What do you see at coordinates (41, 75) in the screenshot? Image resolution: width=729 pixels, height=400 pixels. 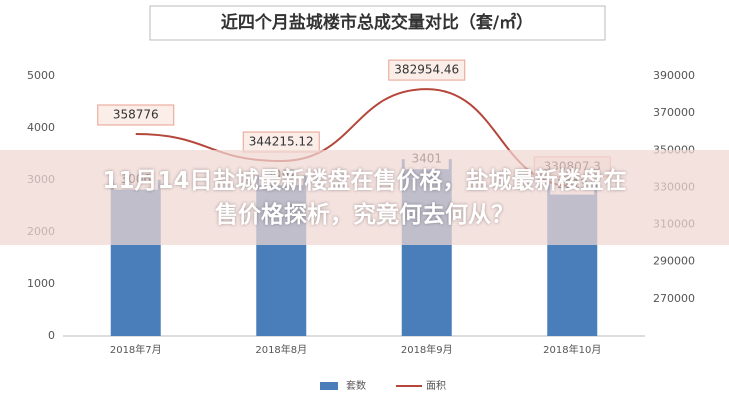 I see `y-tick-label: 5000` at bounding box center [41, 75].